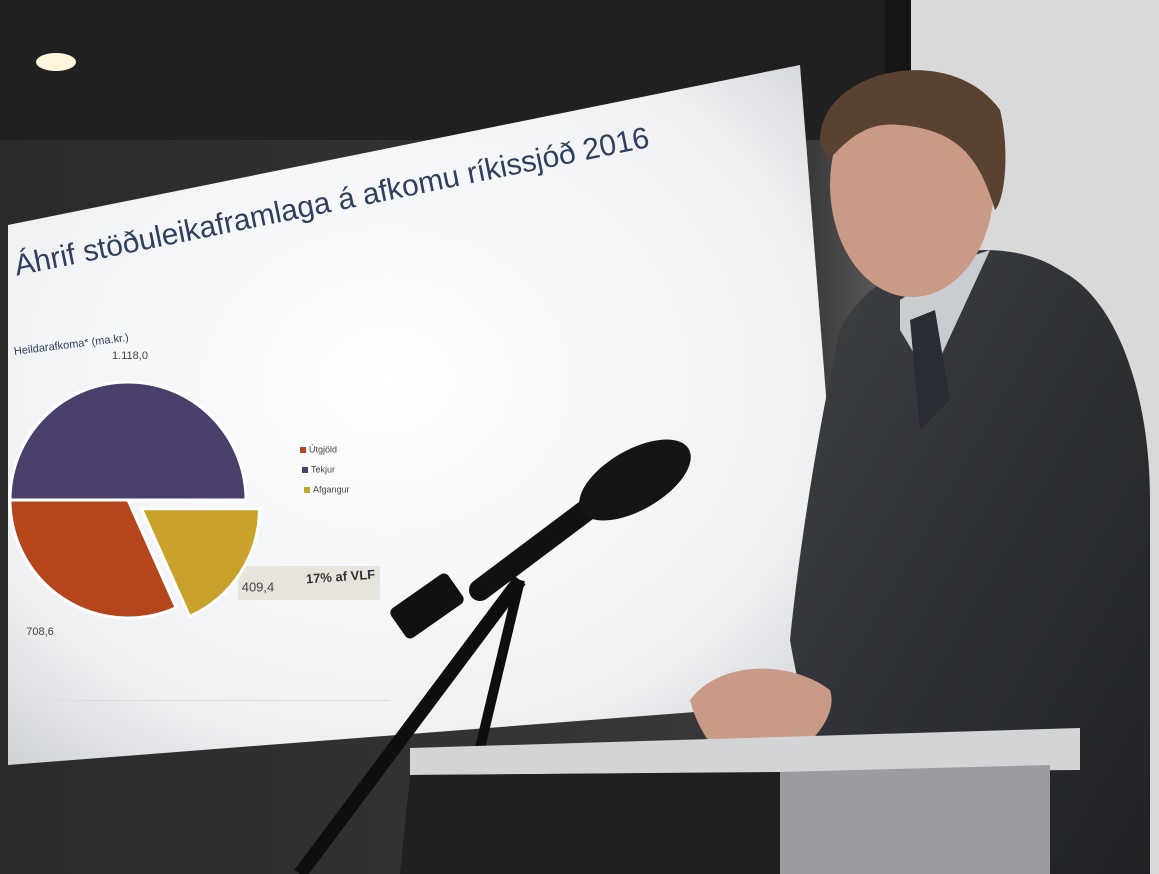 The width and height of the screenshot is (1159, 874). Describe the element at coordinates (930, 370) in the screenshot. I see `tie` at that location.